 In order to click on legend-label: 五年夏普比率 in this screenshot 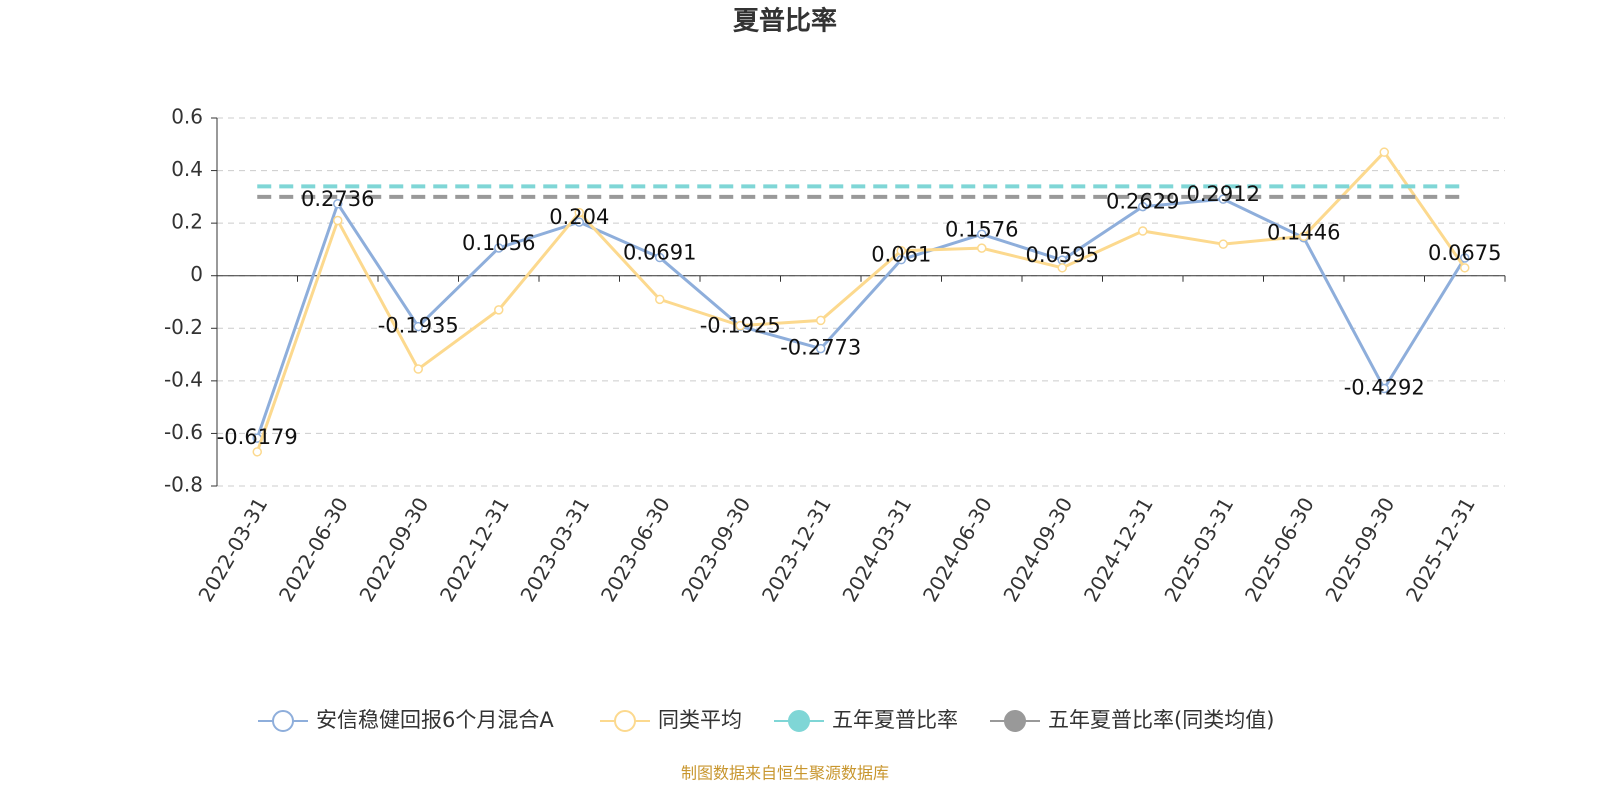, I will do `click(895, 720)`.